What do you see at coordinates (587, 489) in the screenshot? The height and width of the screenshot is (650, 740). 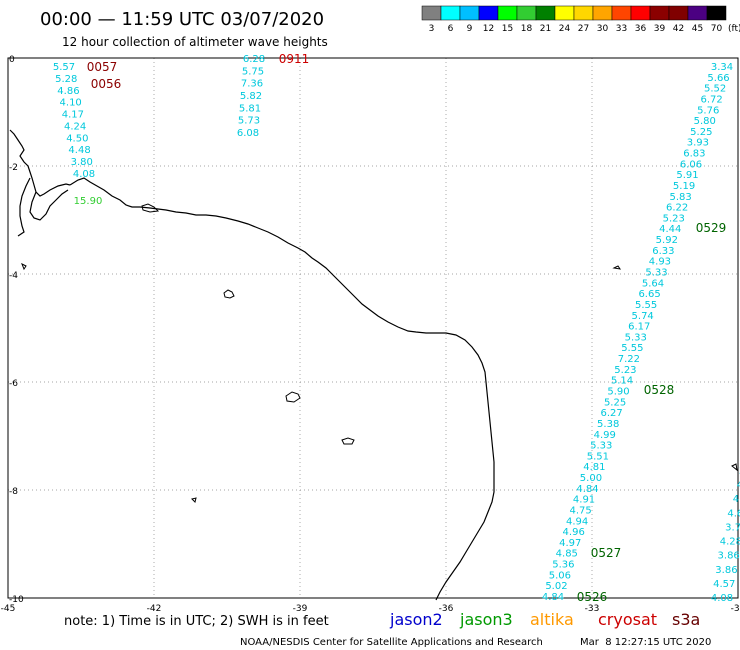 I see `swh-value: 4.84` at bounding box center [587, 489].